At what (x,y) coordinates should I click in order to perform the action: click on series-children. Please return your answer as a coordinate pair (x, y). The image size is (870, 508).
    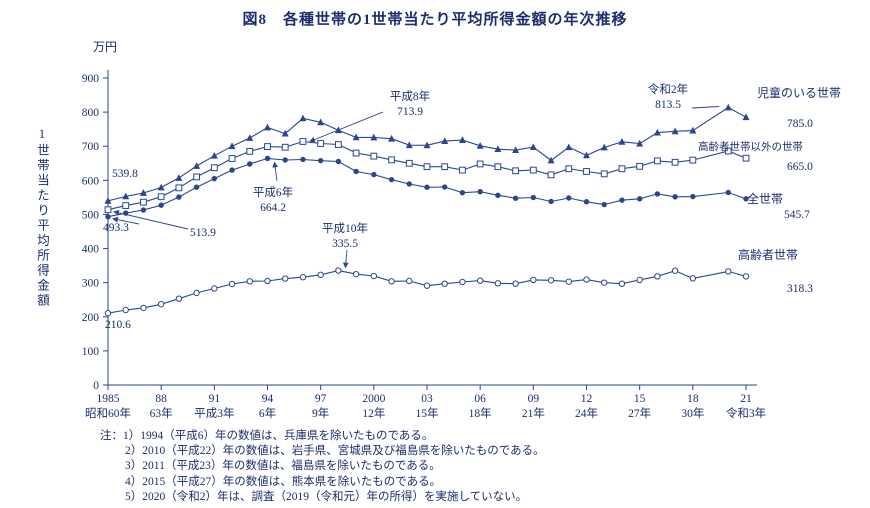
    Looking at the image, I should click on (427, 153).